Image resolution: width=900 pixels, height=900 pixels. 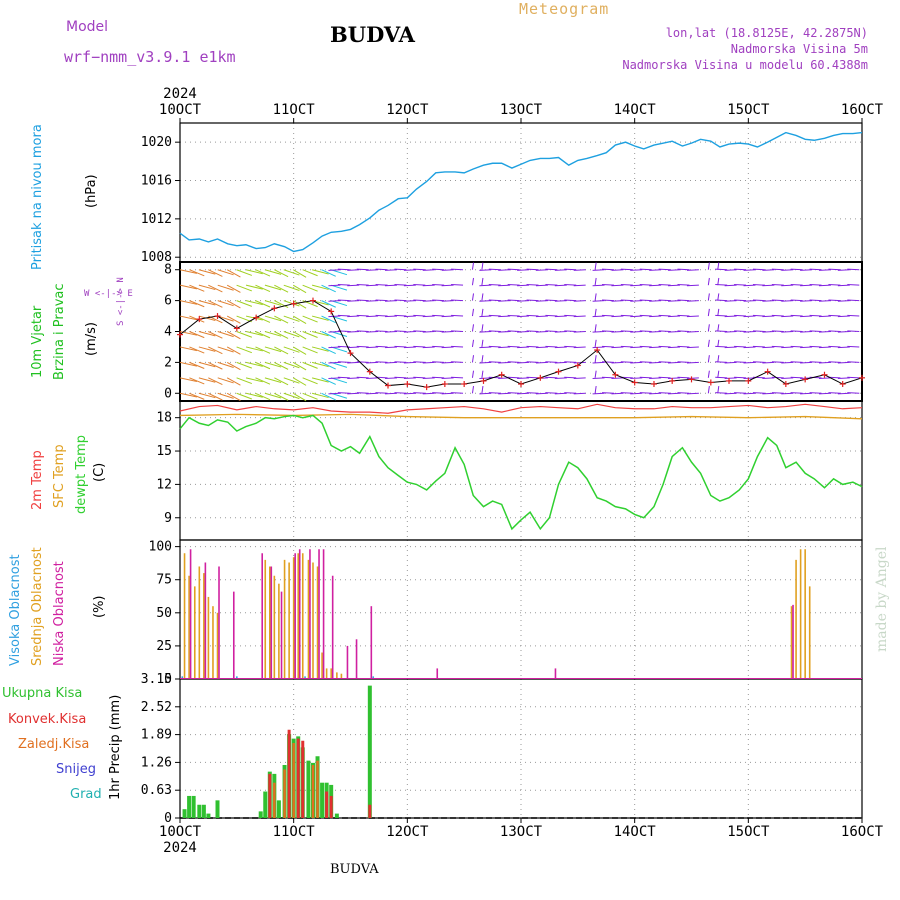 I want to click on pressure-series-line, so click(x=521, y=192).